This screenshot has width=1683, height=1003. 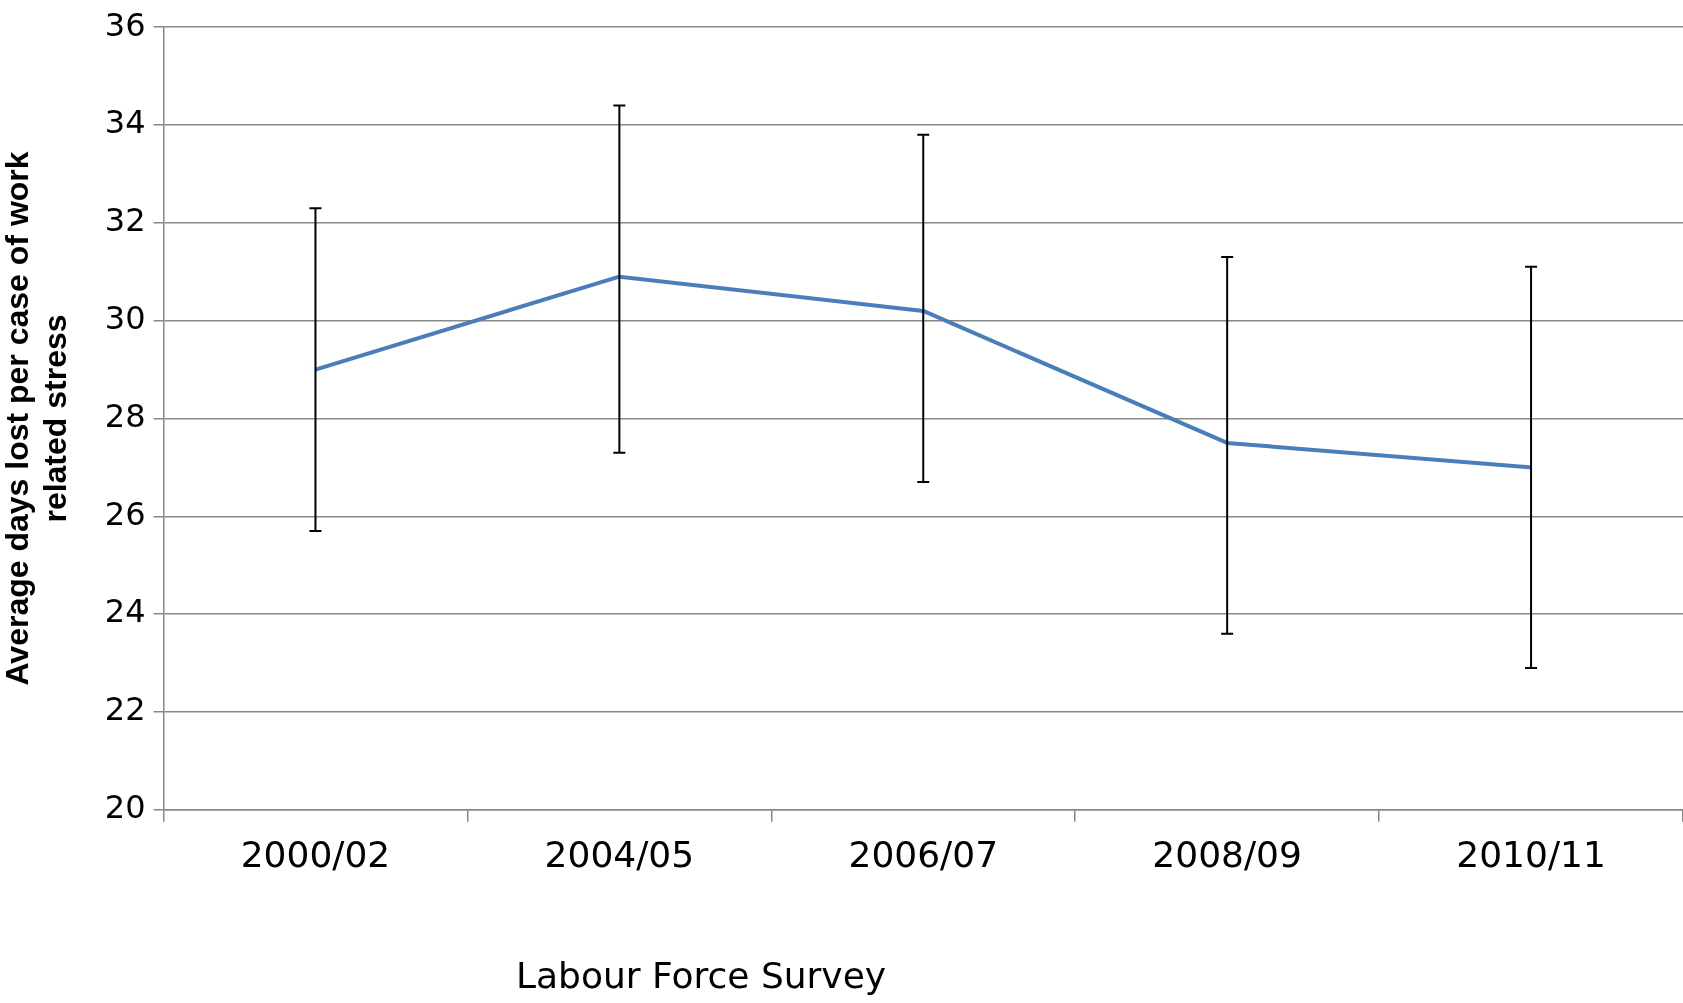 What do you see at coordinates (1531, 854) in the screenshot?
I see `x-tick-label: 2010/11` at bounding box center [1531, 854].